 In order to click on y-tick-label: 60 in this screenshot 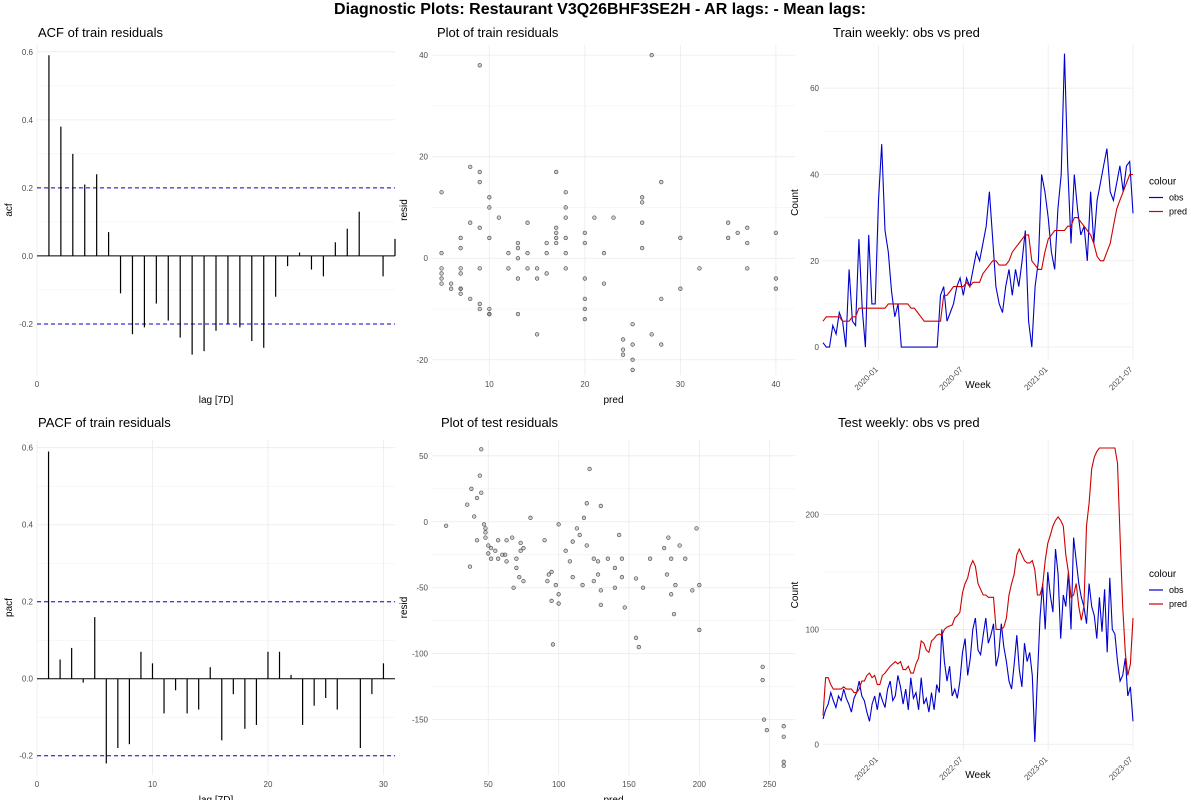, I will do `click(814, 88)`.